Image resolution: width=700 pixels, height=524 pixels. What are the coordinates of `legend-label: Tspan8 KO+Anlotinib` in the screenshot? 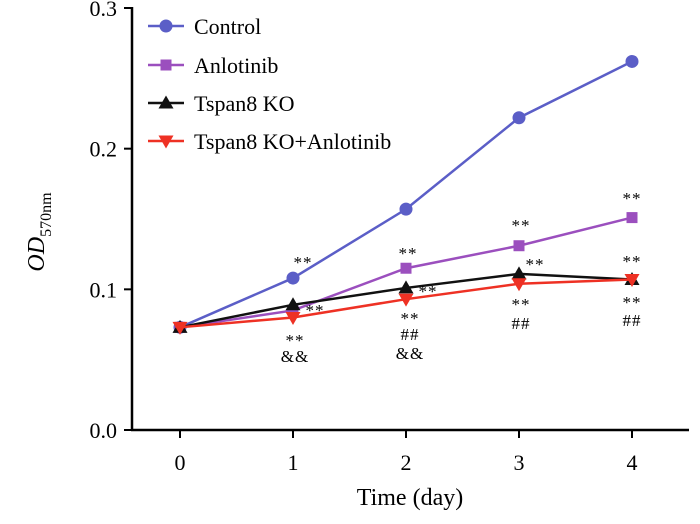 It's located at (292, 141).